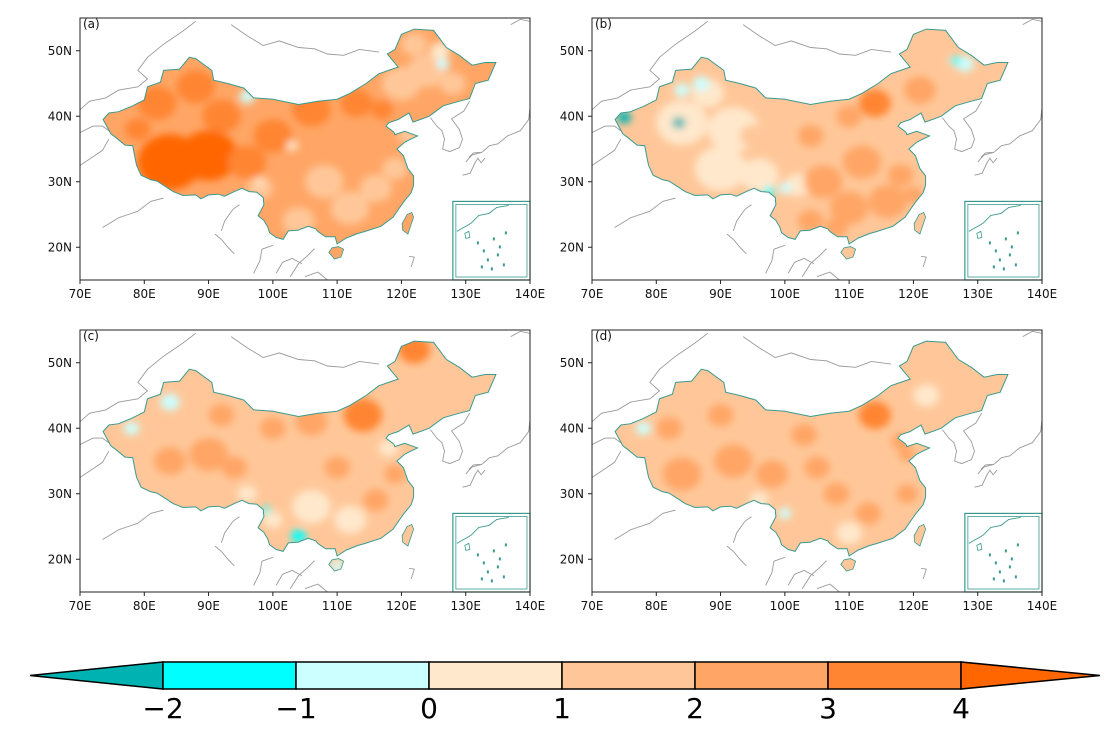  What do you see at coordinates (562, 708) in the screenshot?
I see `colorbar-tick-label: 1` at bounding box center [562, 708].